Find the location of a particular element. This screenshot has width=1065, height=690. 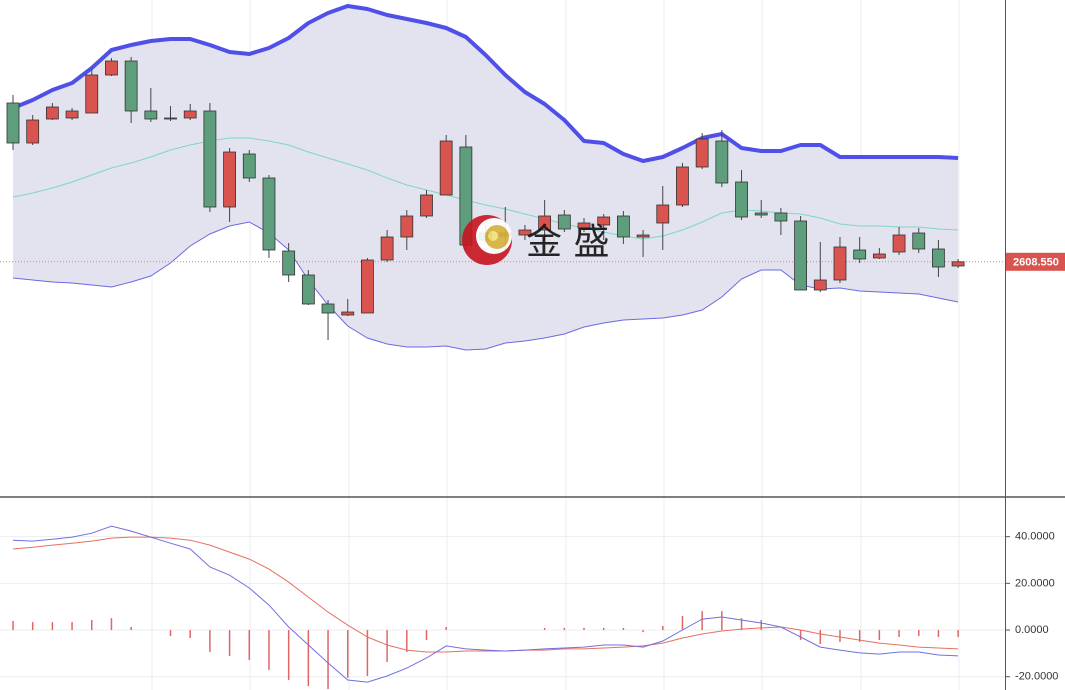

watermark-logo: 金 盛 is located at coordinates (535, 240).